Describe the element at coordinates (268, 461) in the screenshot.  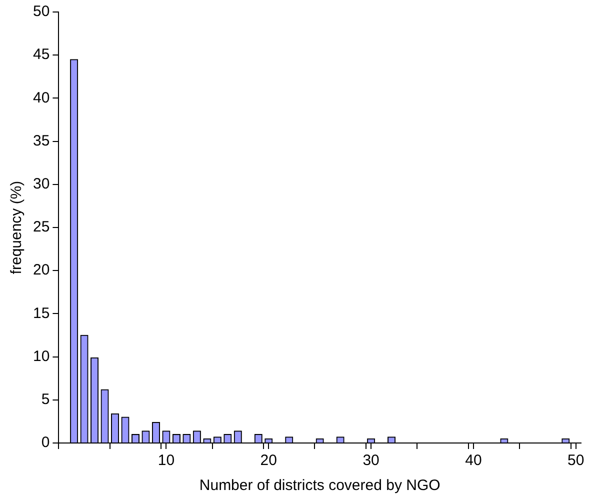
I see `x-tick-label: 20` at that location.